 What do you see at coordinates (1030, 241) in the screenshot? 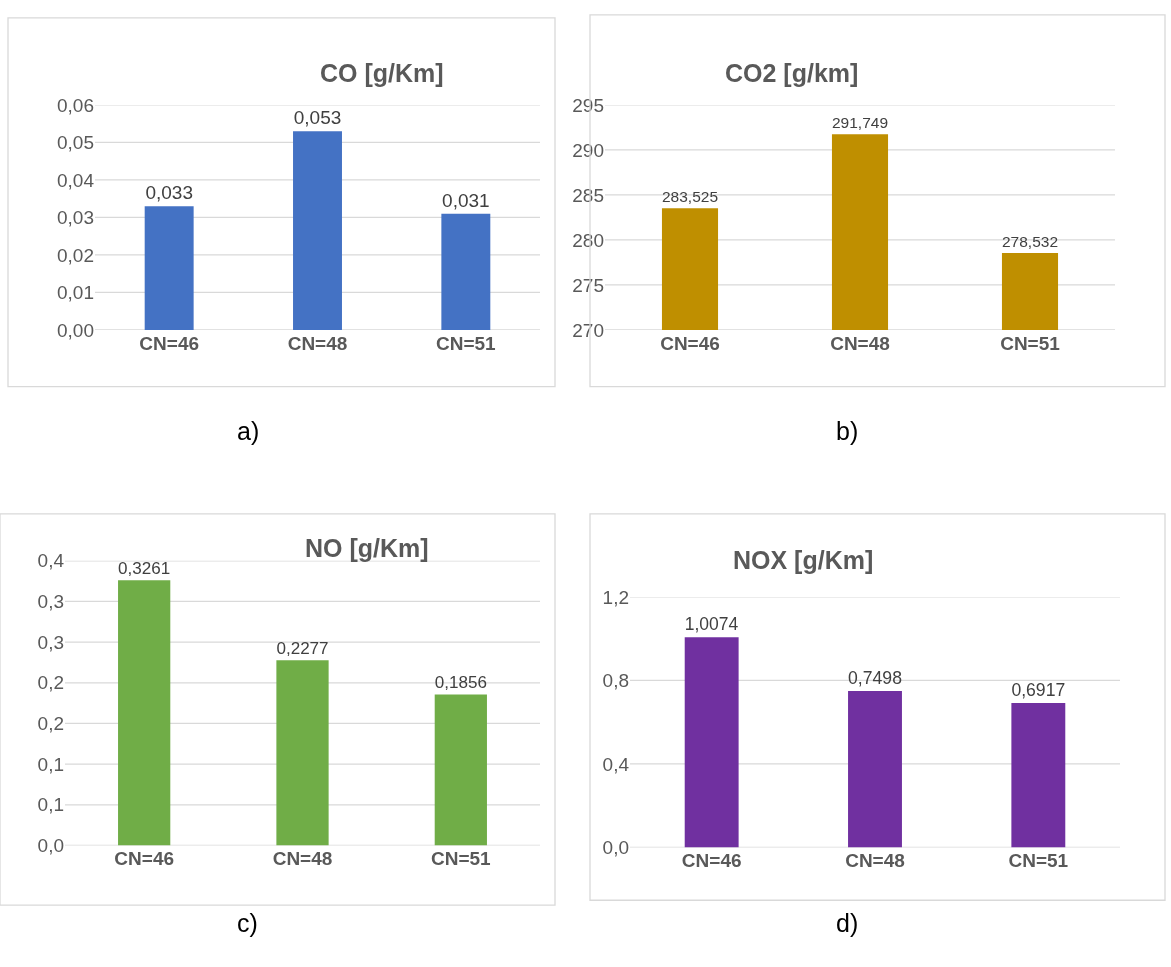
I see `data-label: 278,532` at bounding box center [1030, 241].